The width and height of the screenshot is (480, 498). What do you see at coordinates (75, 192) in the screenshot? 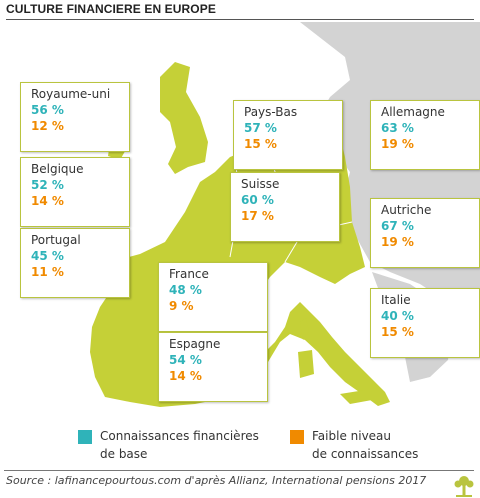
I see `country-card-belgique: Belgique 52 % 14 %` at bounding box center [75, 192].